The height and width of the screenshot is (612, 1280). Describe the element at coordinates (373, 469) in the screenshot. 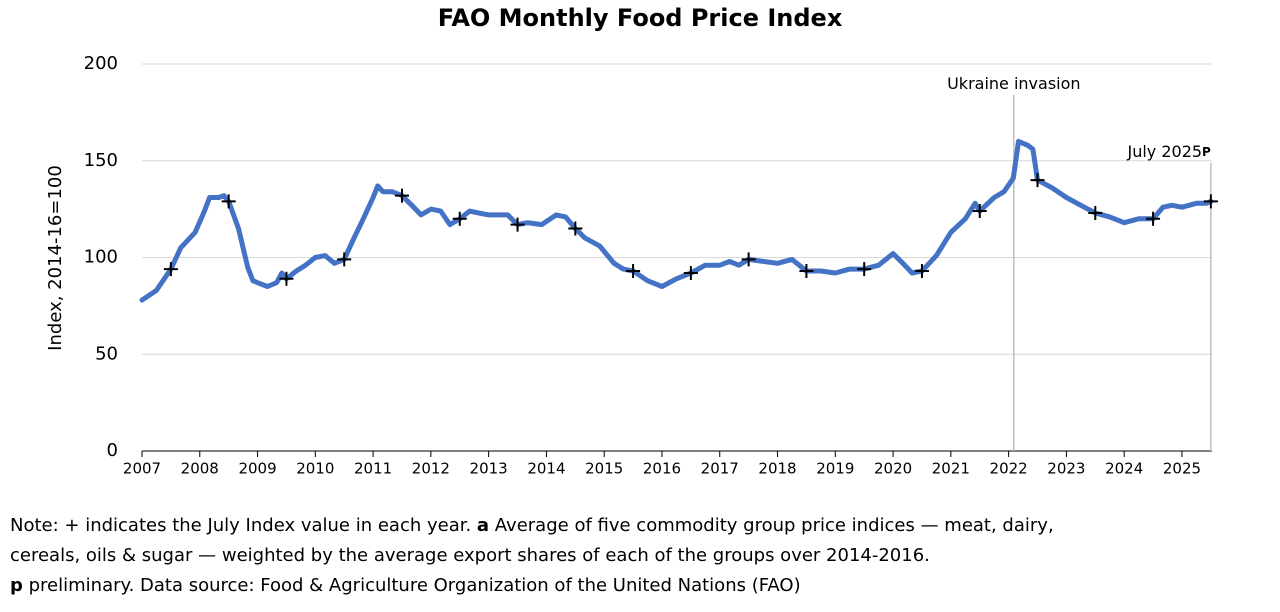

I see `x-tick-label: 2011` at that location.